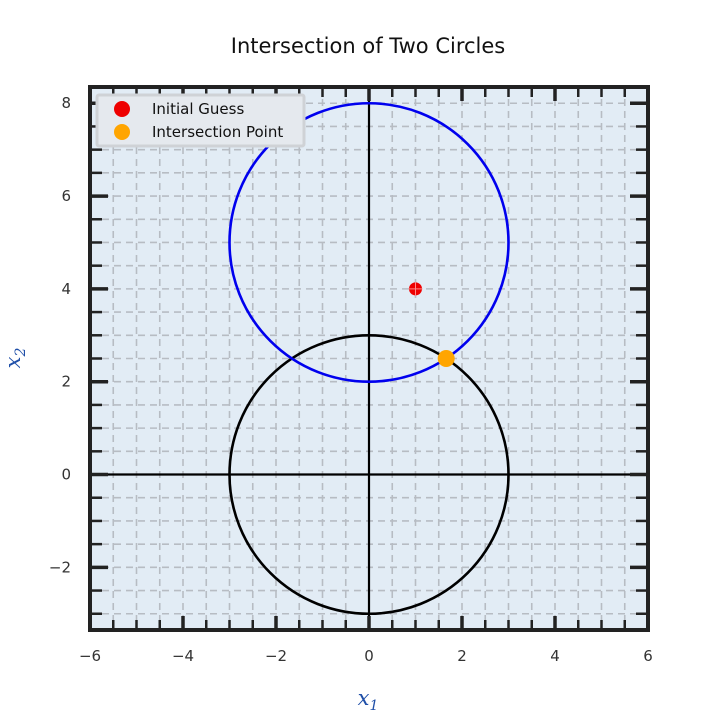 The height and width of the screenshot is (720, 720). Describe the element at coordinates (369, 656) in the screenshot. I see `x-tick-label: 0` at that location.